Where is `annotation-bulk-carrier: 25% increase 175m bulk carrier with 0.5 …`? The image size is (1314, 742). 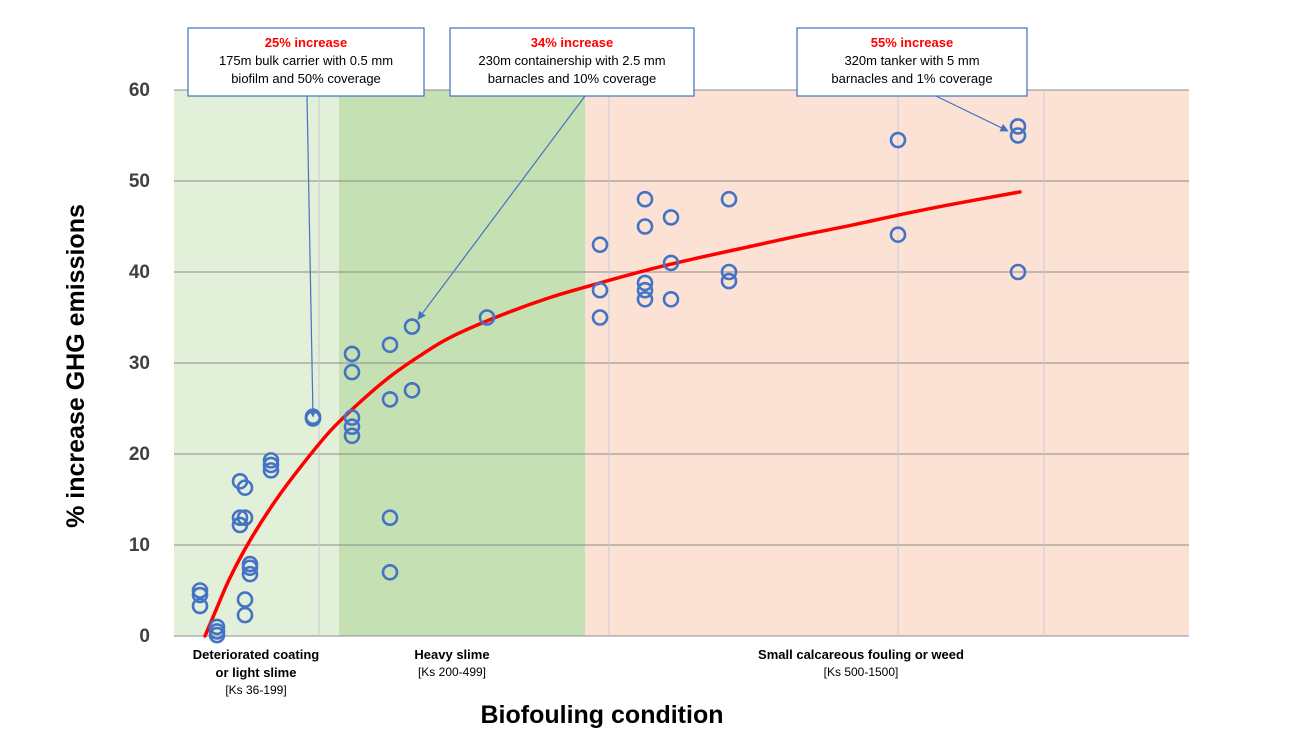 annotation-bulk-carrier: 25% increase 175m bulk carrier with 0.5 … is located at coordinates (306, 62).